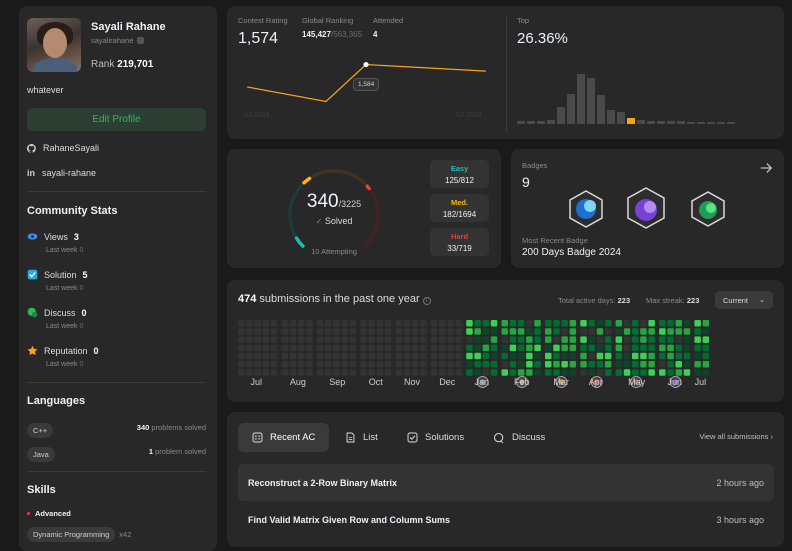  I want to click on rank-value: 219,701, so click(135, 64).